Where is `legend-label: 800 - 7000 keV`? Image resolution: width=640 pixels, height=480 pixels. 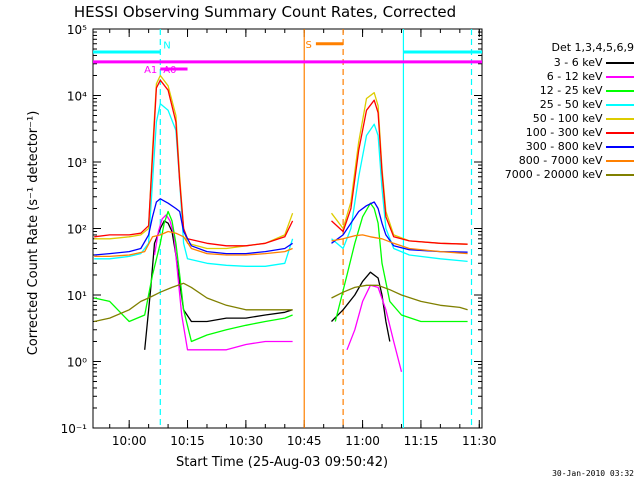 legend-label: 800 - 7000 keV is located at coordinates (562, 160).